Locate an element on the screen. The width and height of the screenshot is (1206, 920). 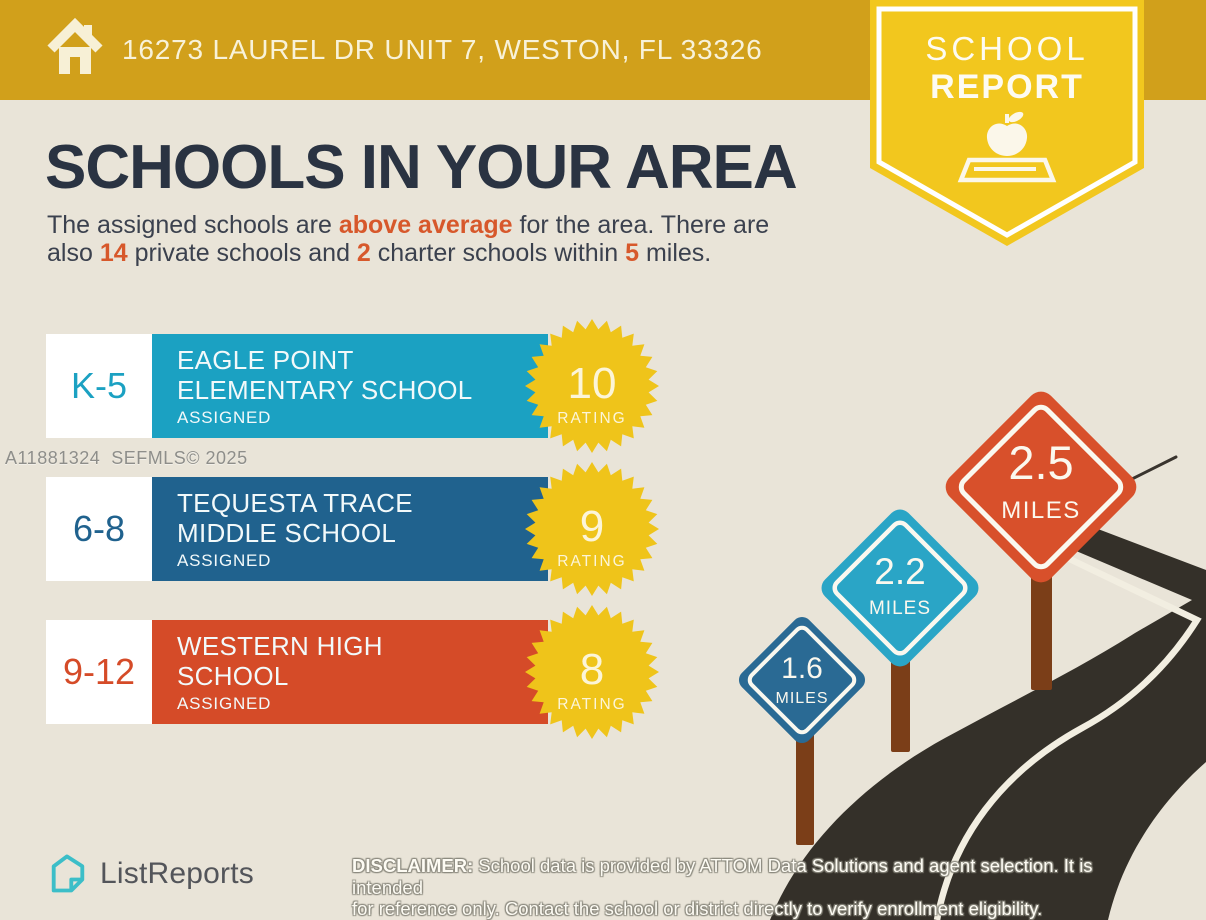
horizon-line is located at coordinates (1151, 469).